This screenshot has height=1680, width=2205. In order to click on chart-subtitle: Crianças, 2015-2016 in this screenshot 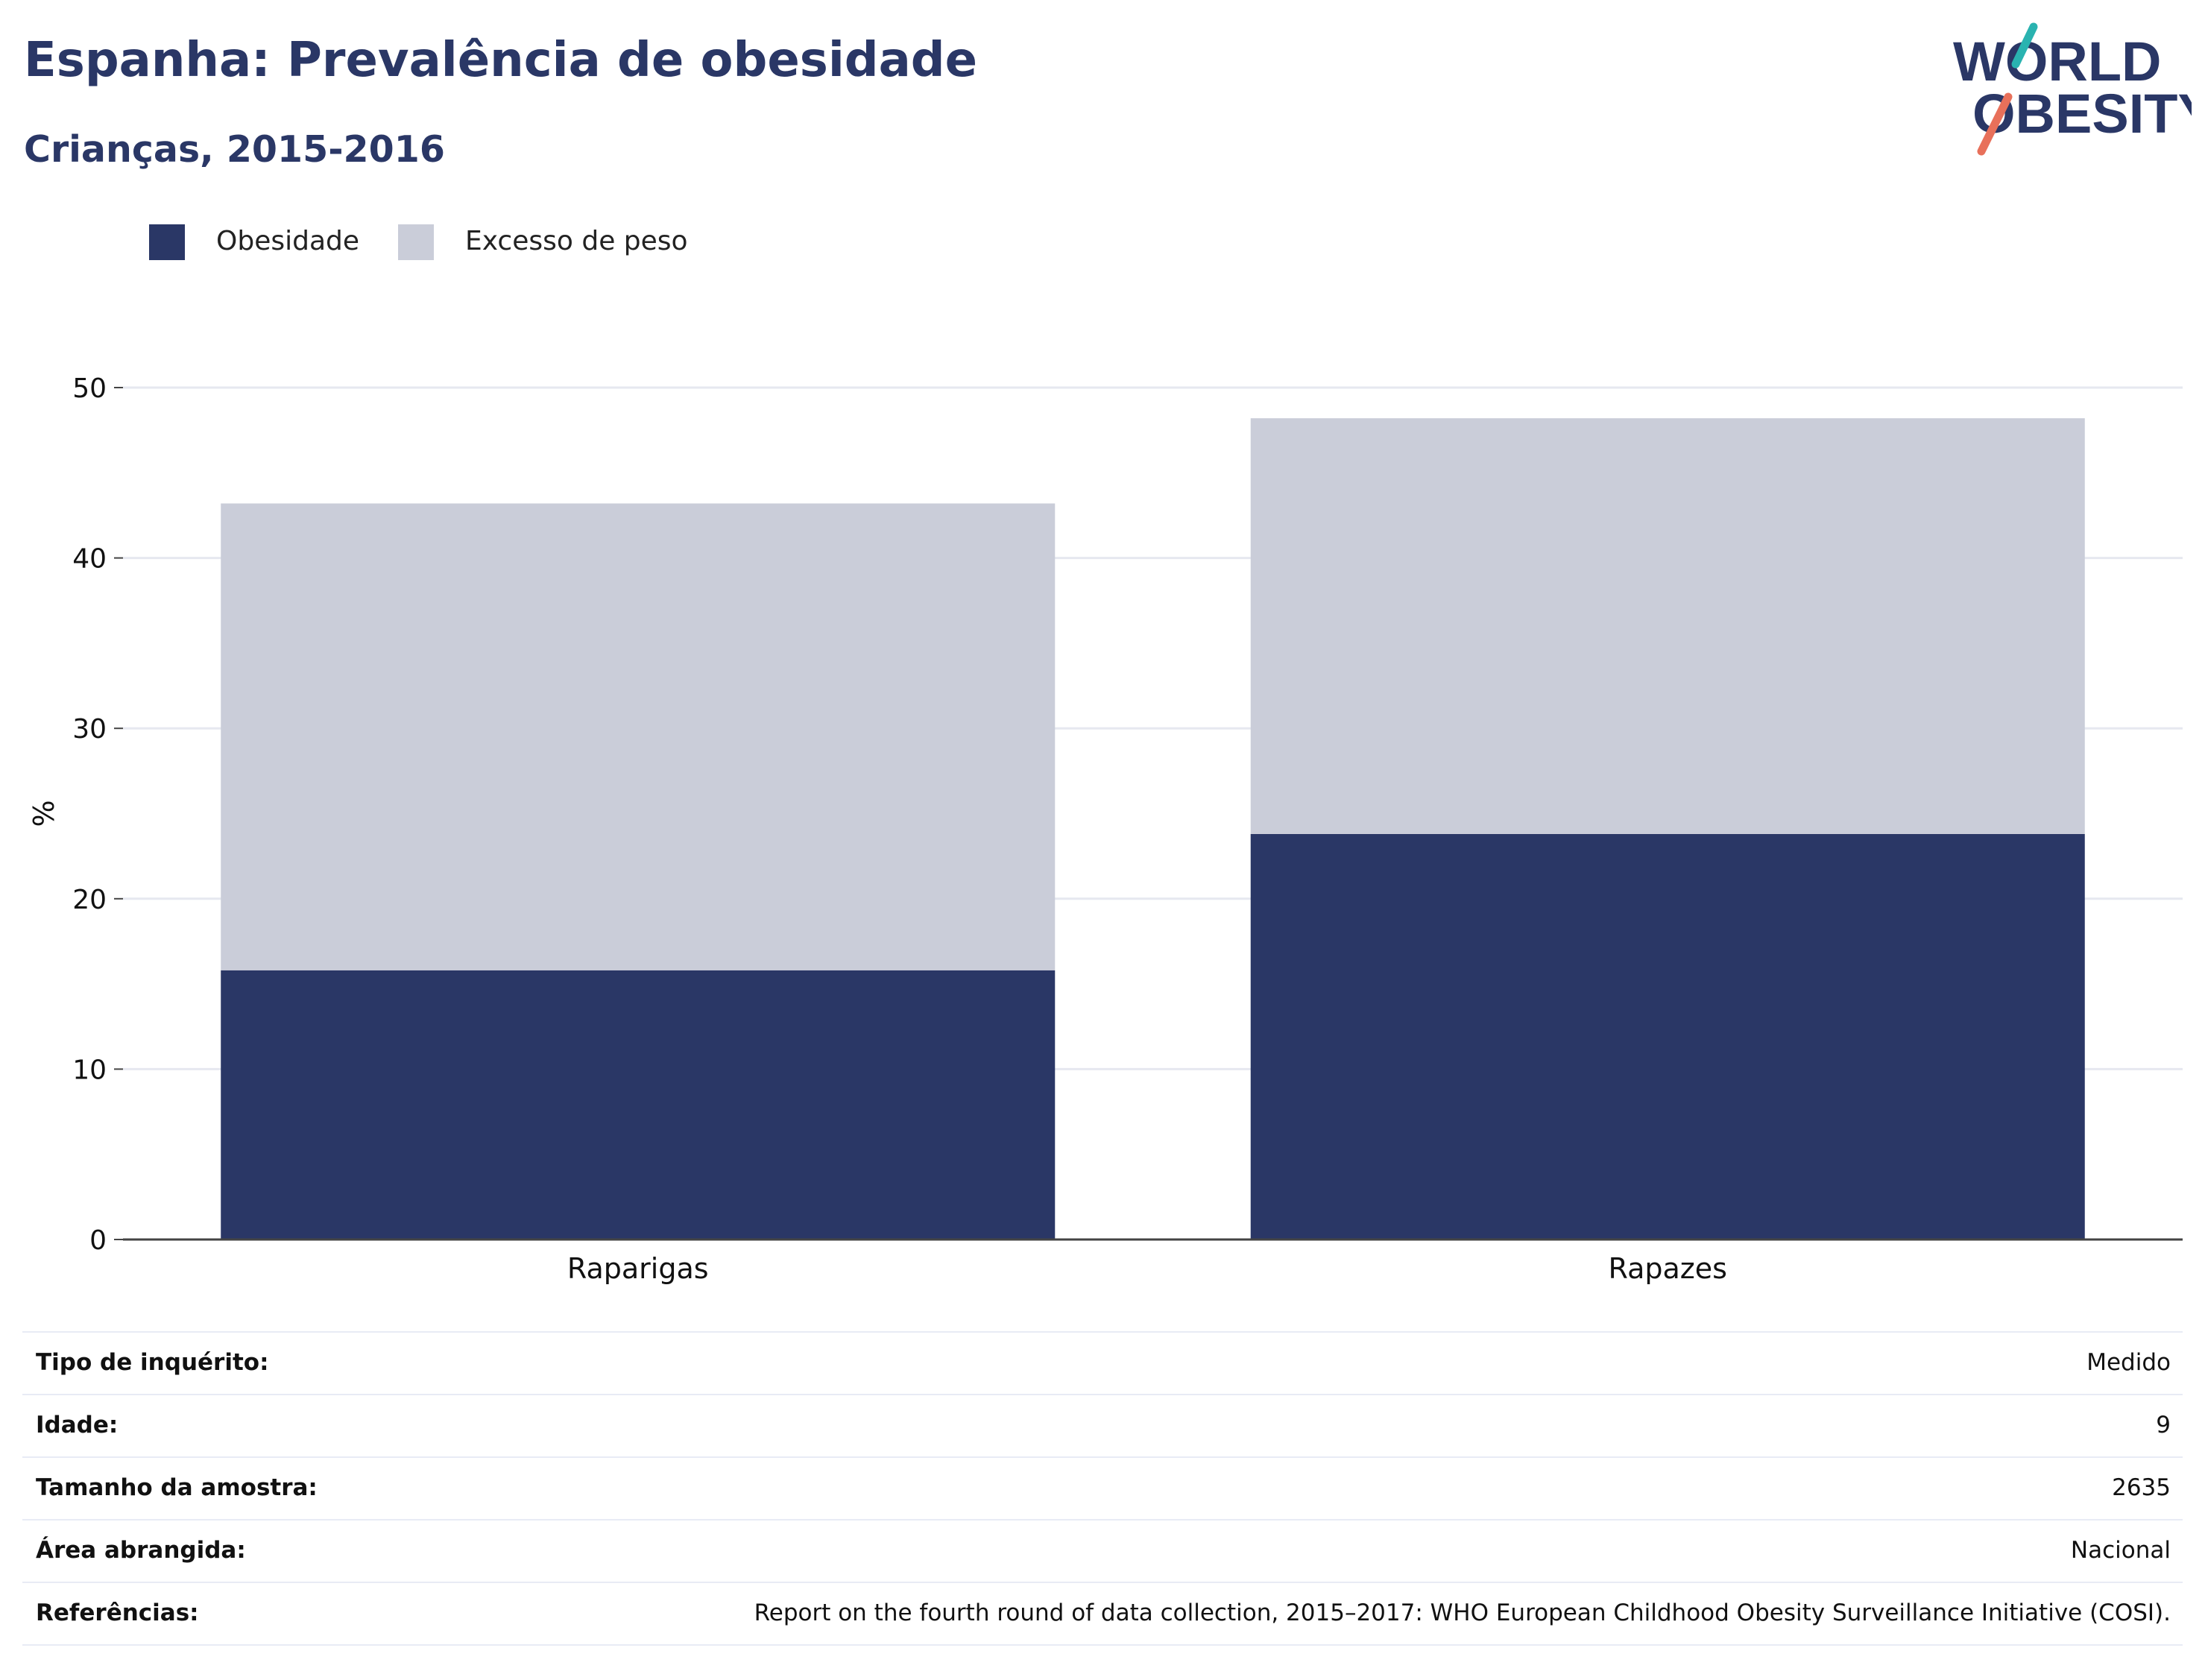, I will do `click(234, 149)`.